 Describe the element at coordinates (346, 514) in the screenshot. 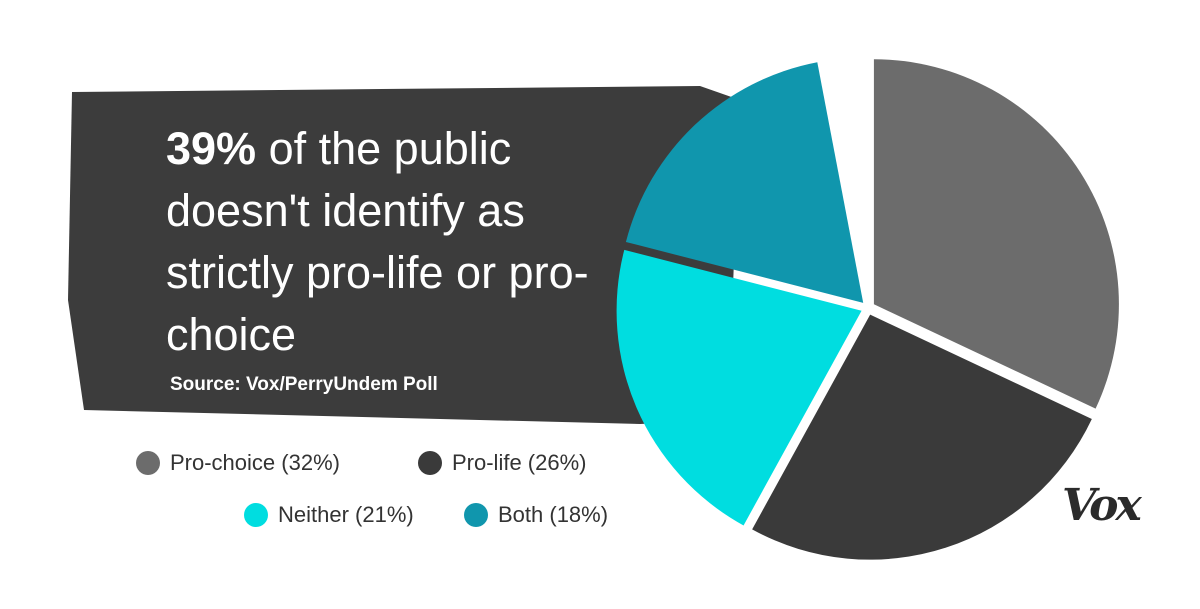

I see `legend-label: Neither (21%)` at that location.